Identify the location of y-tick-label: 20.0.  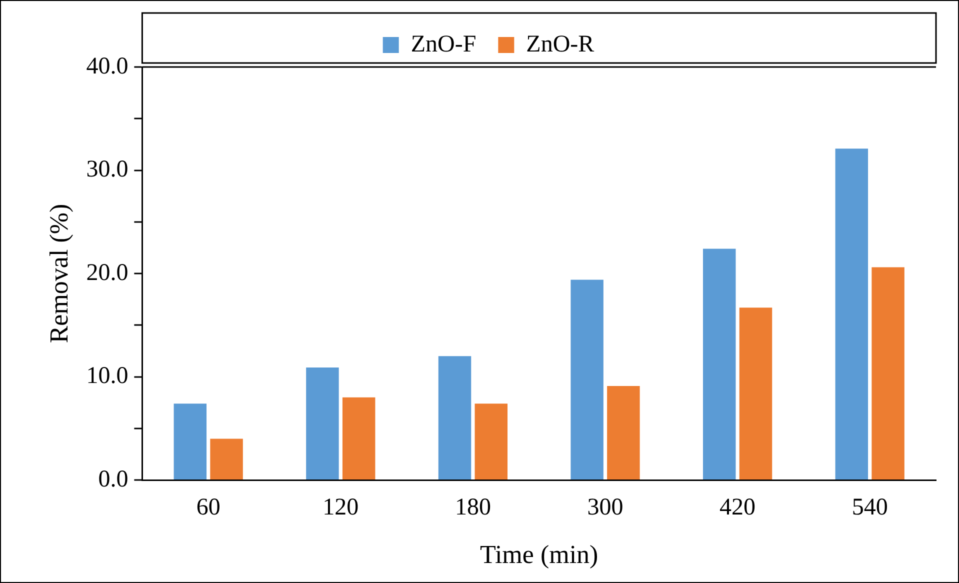
(107, 273).